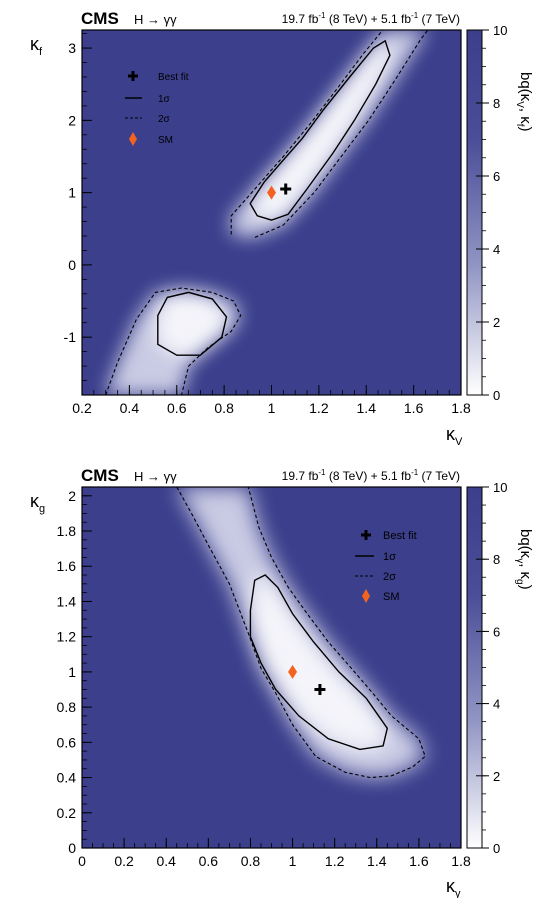  I want to click on colorbar-title: bq(κV, κf), so click(524, 101).